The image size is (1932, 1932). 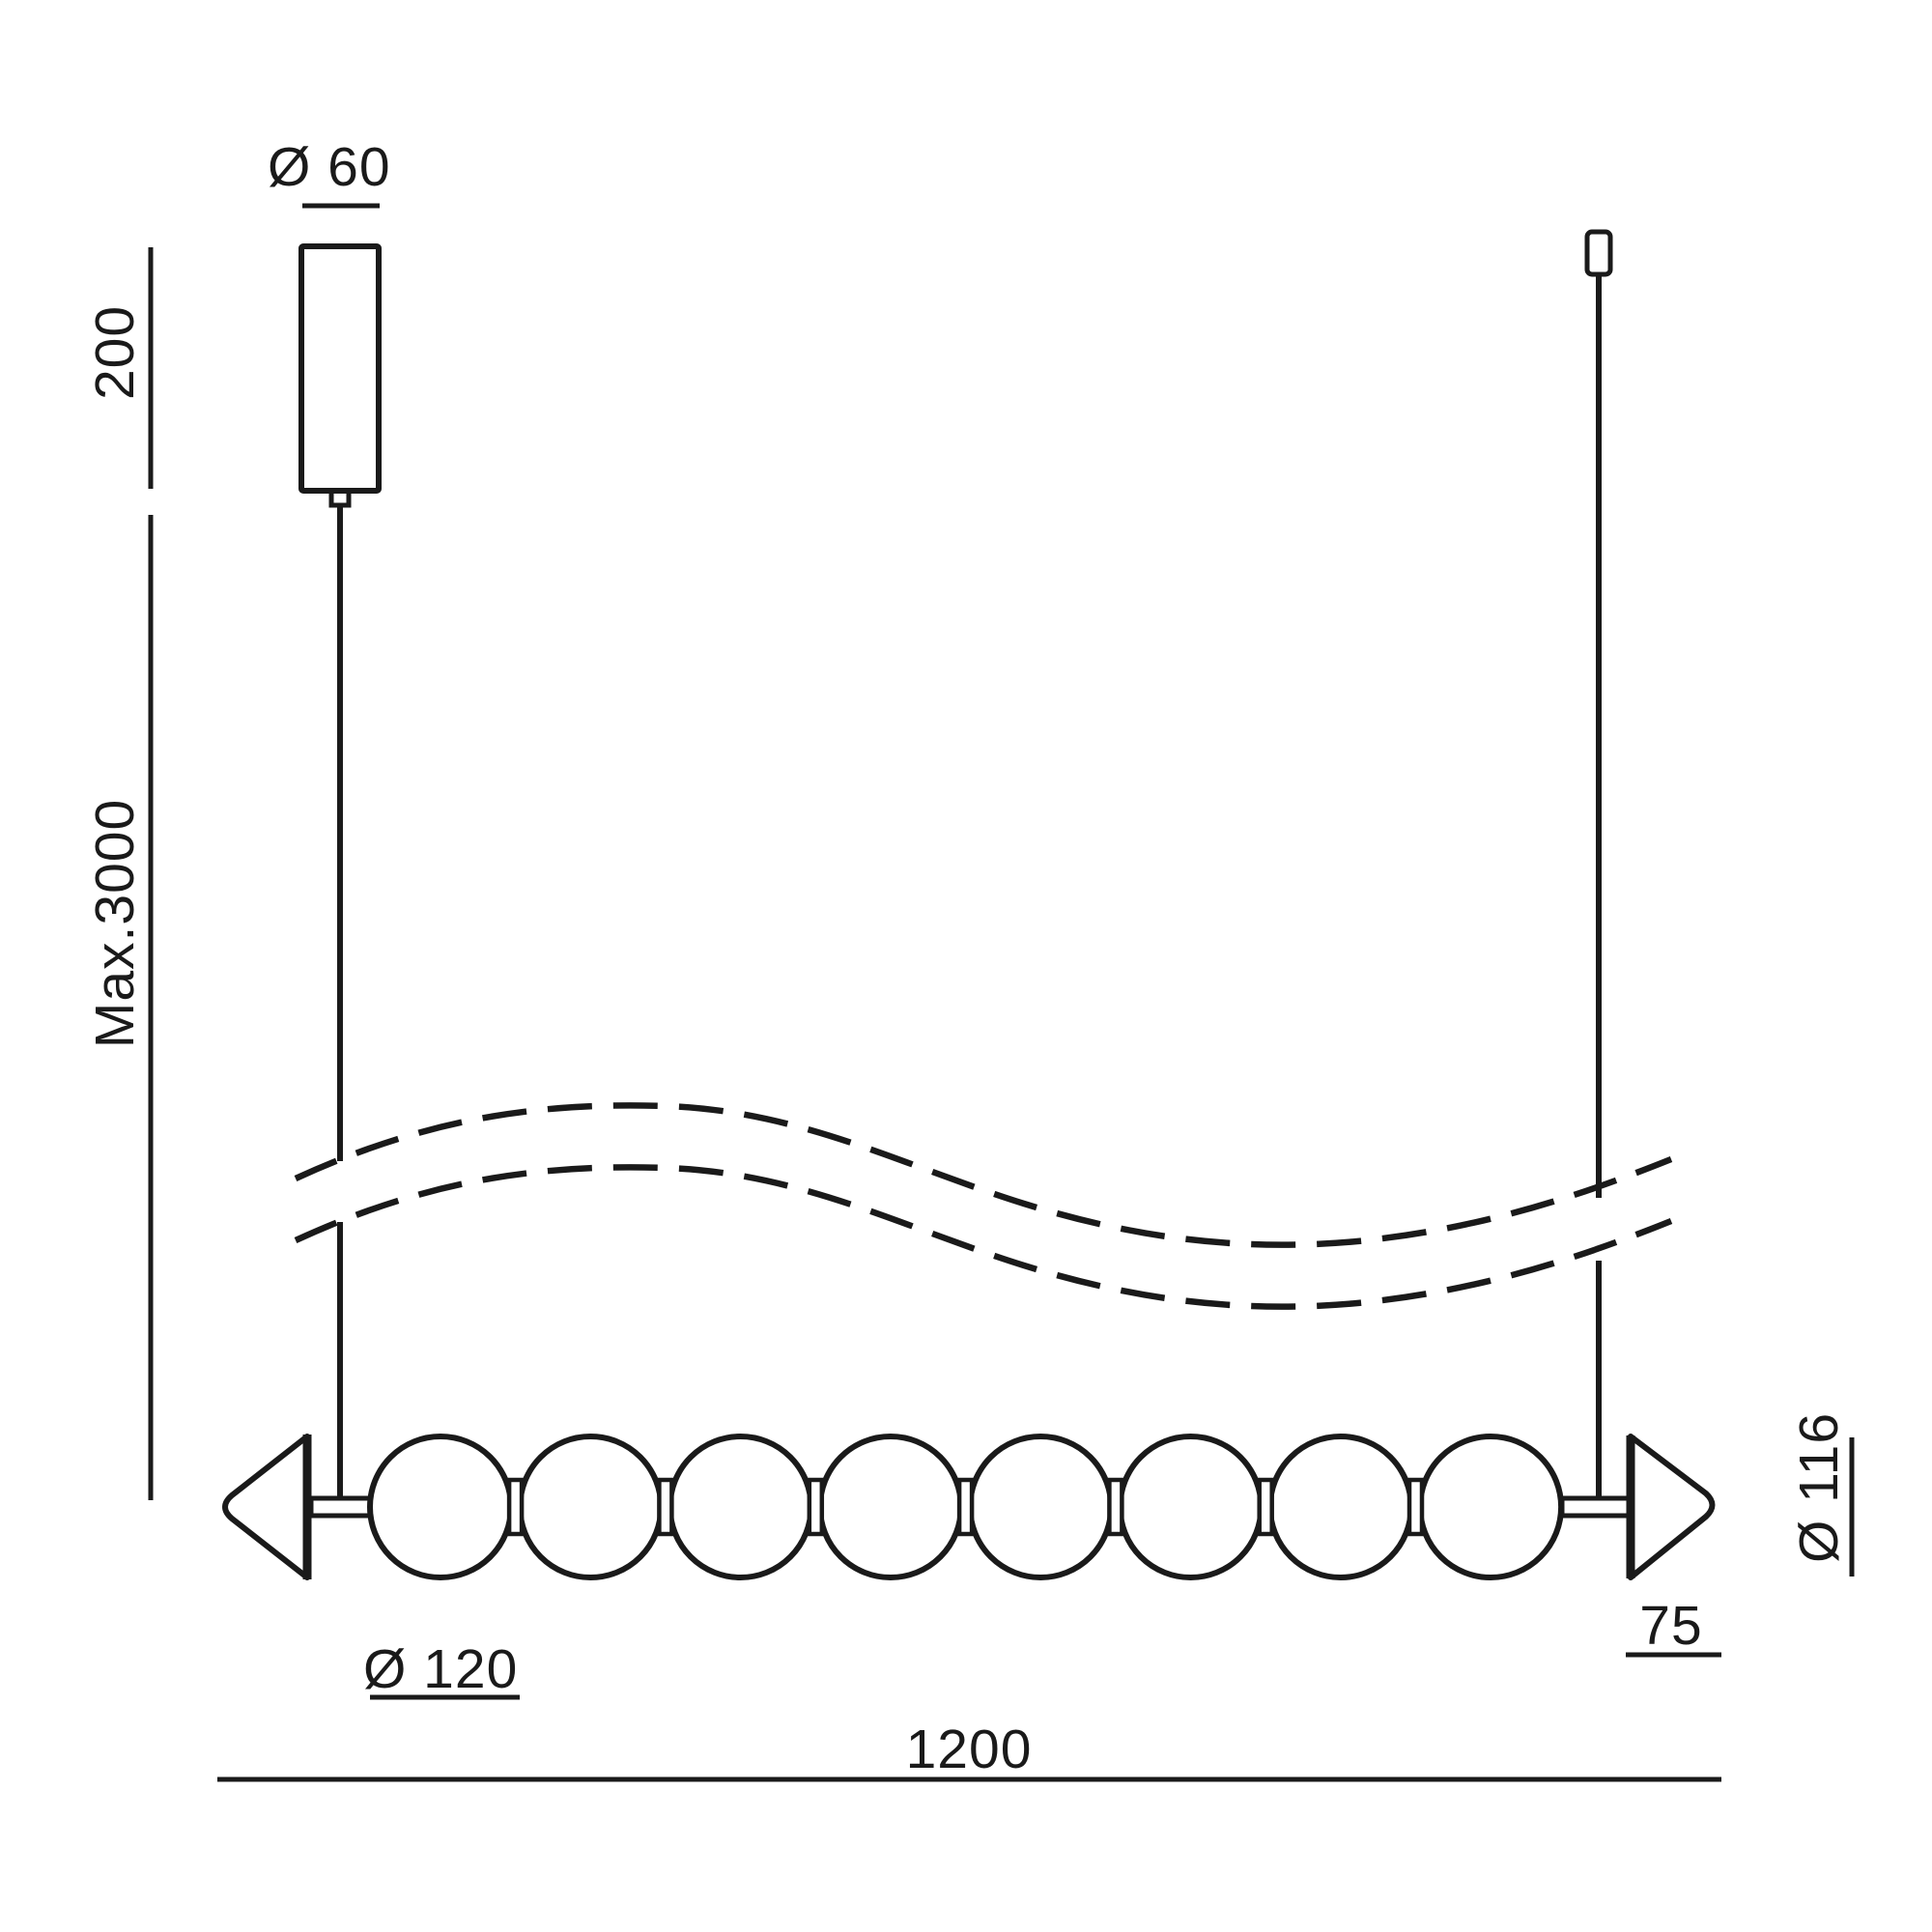 I want to click on canopy-group: Ø 60, so click(x=329, y=322).